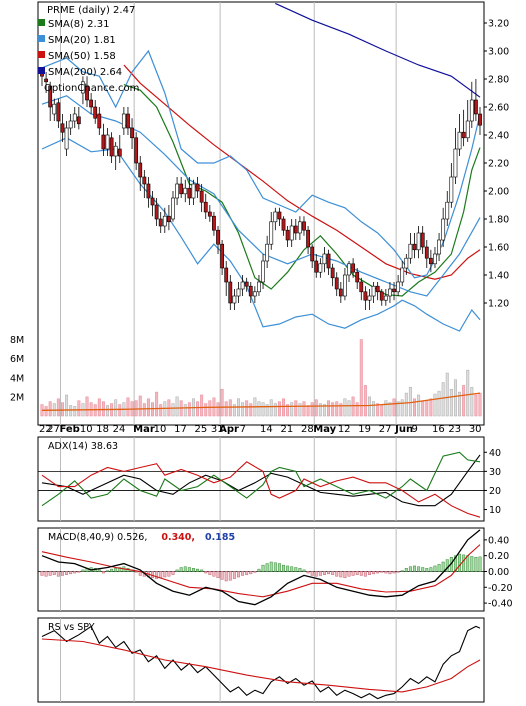 Image resolution: width=526 pixels, height=706 pixels. What do you see at coordinates (498, 24) in the screenshot?
I see `price-tick-label-10: 3.20` at bounding box center [498, 24].